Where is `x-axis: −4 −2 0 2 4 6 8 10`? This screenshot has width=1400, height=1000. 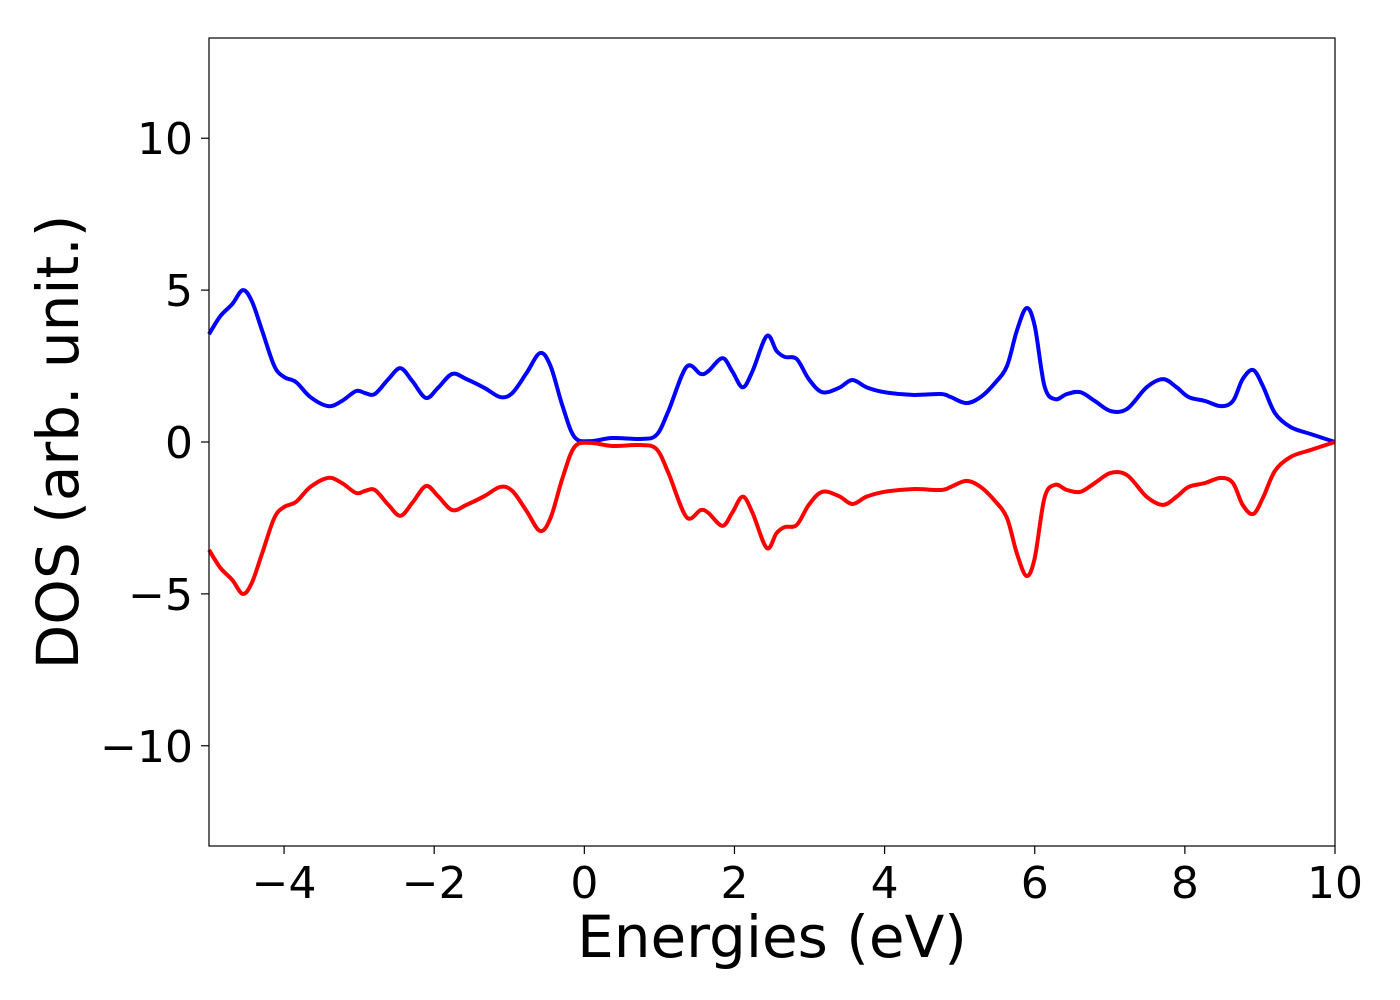 x-axis: −4 −2 0 2 4 6 8 10 is located at coordinates (807, 877).